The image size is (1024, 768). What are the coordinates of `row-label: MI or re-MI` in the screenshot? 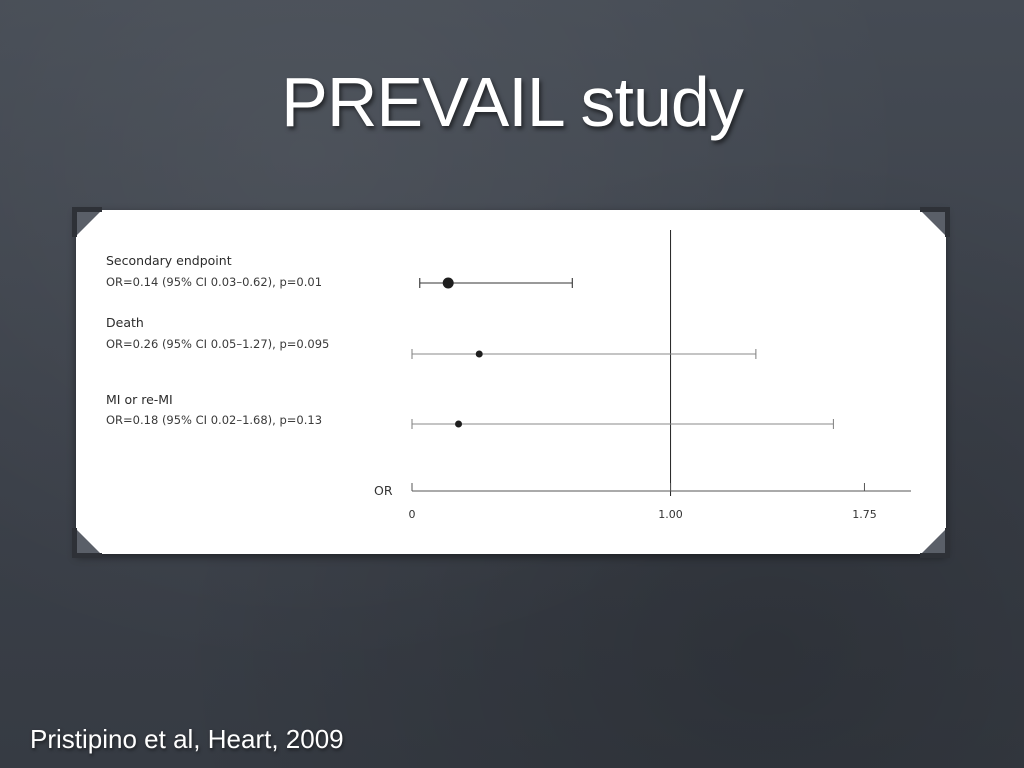 It's located at (139, 399).